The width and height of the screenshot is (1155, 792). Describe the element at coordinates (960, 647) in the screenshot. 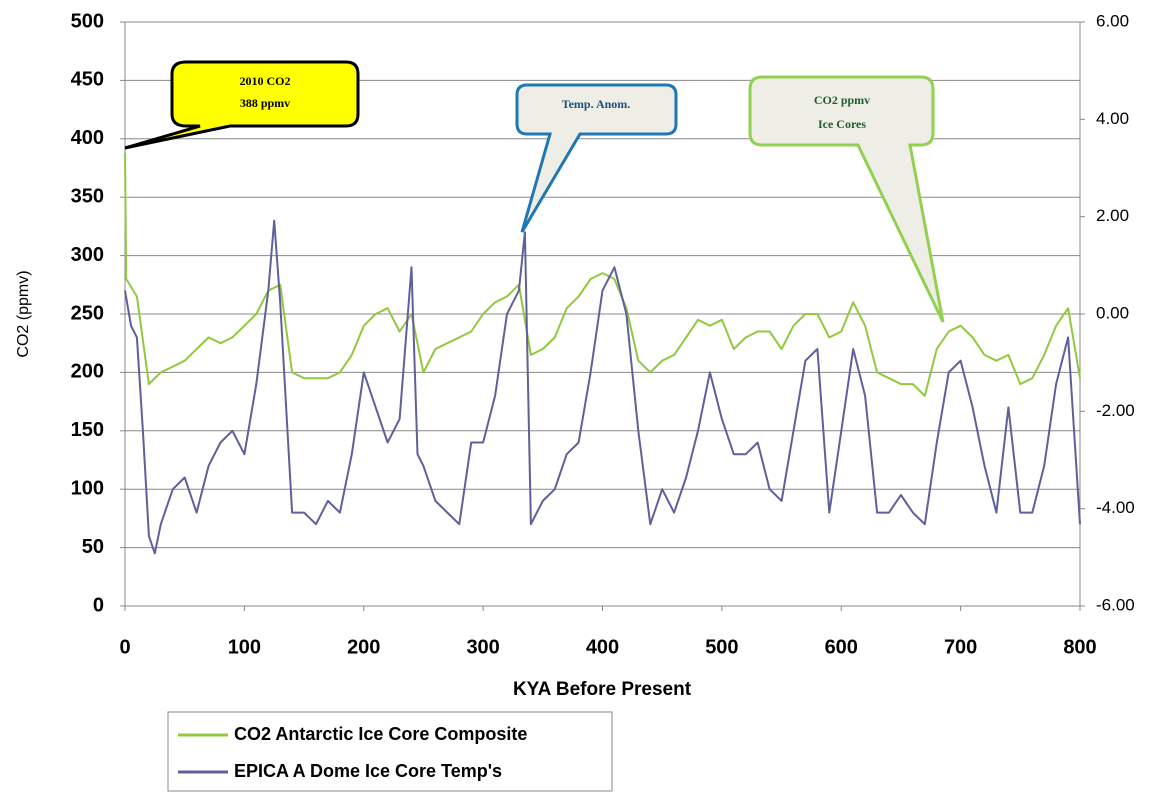

I see `x-tick-label: 700` at that location.